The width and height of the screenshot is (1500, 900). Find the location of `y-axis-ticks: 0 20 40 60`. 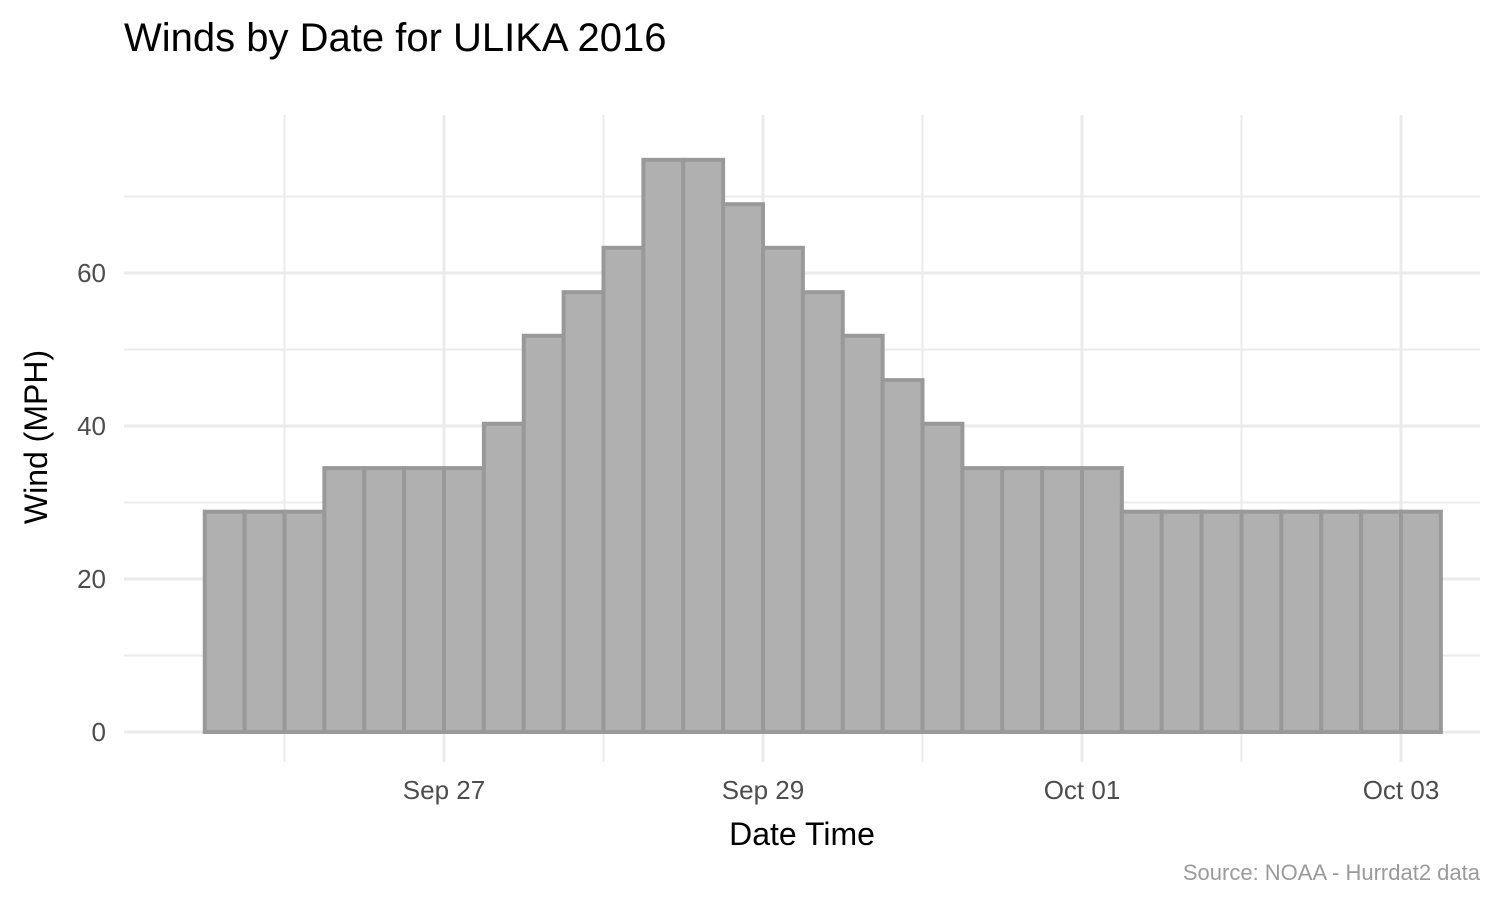

y-axis-ticks: 0 20 40 60 is located at coordinates (91, 502).